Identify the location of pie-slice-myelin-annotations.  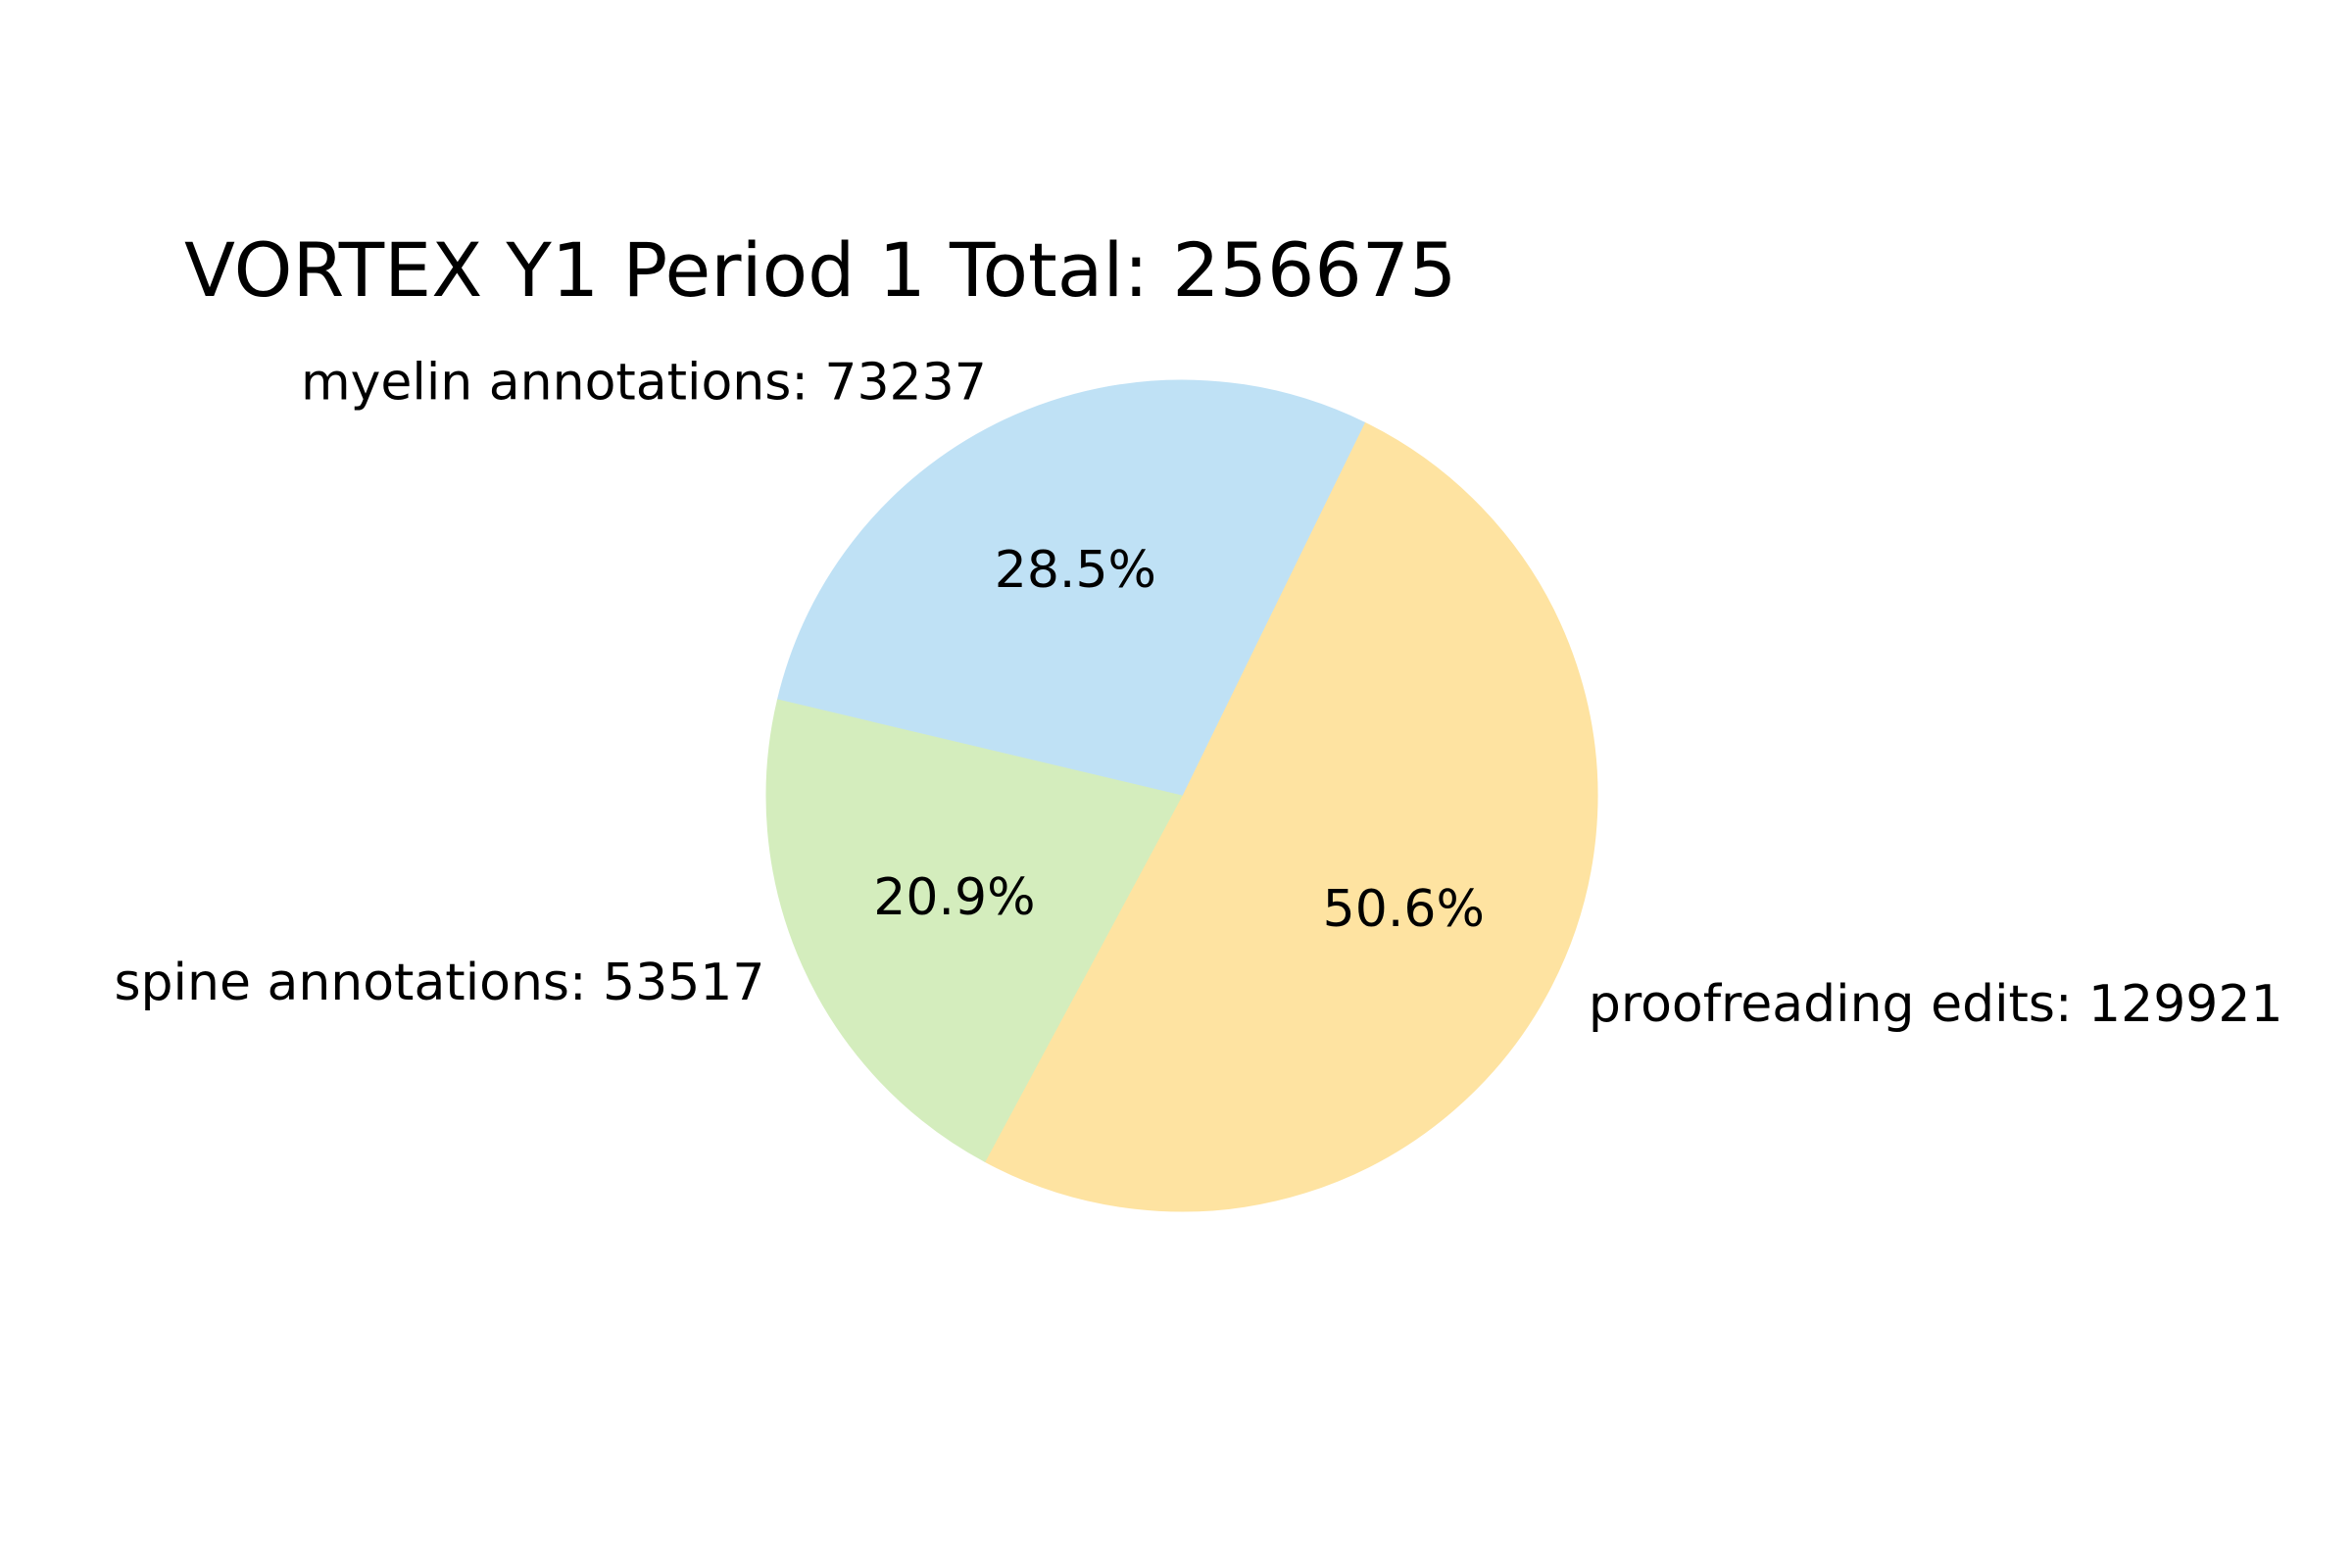
(1071, 588).